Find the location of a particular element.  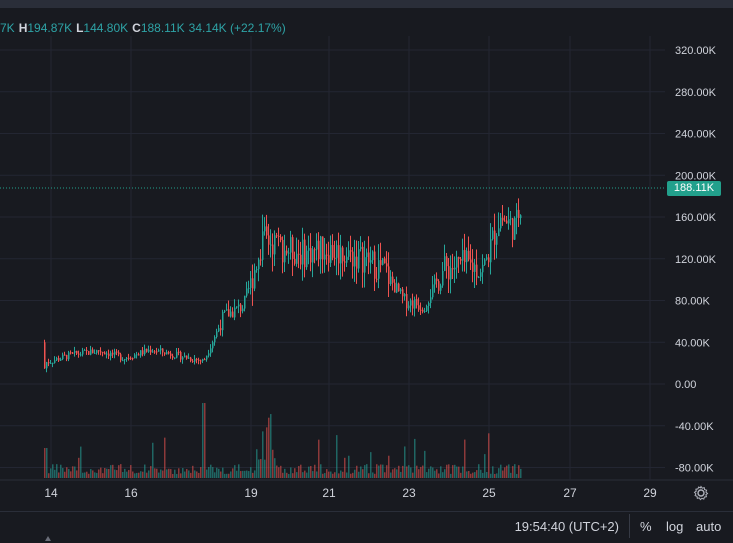

timezone-clock: 19:54:40 (UTC+2) is located at coordinates (566, 526).